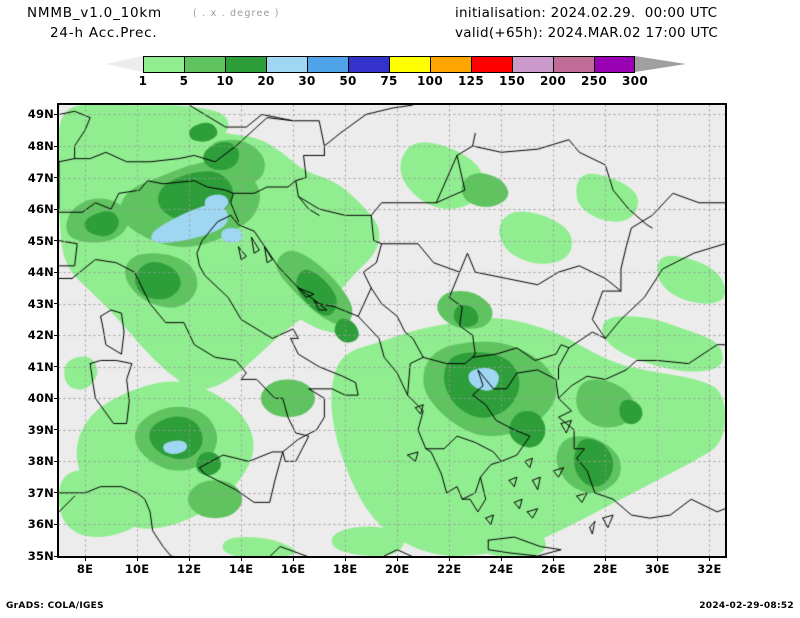 This screenshot has width=800, height=618. I want to click on y-axis-tick-46N: 46N, so click(40, 209).